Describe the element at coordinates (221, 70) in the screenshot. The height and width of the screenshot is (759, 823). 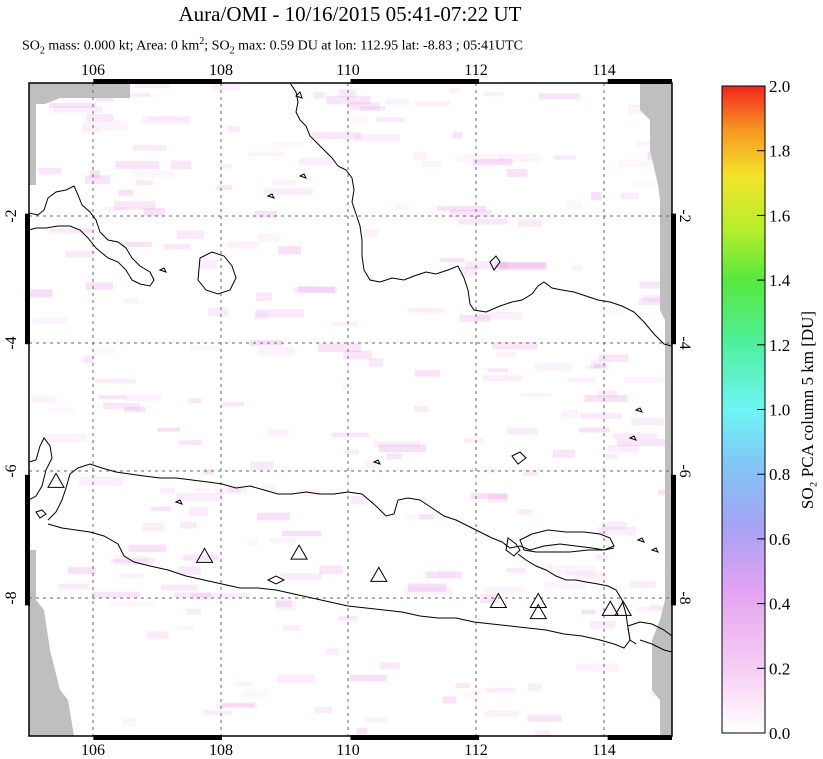
I see `x-tick-top-108: 108` at that location.